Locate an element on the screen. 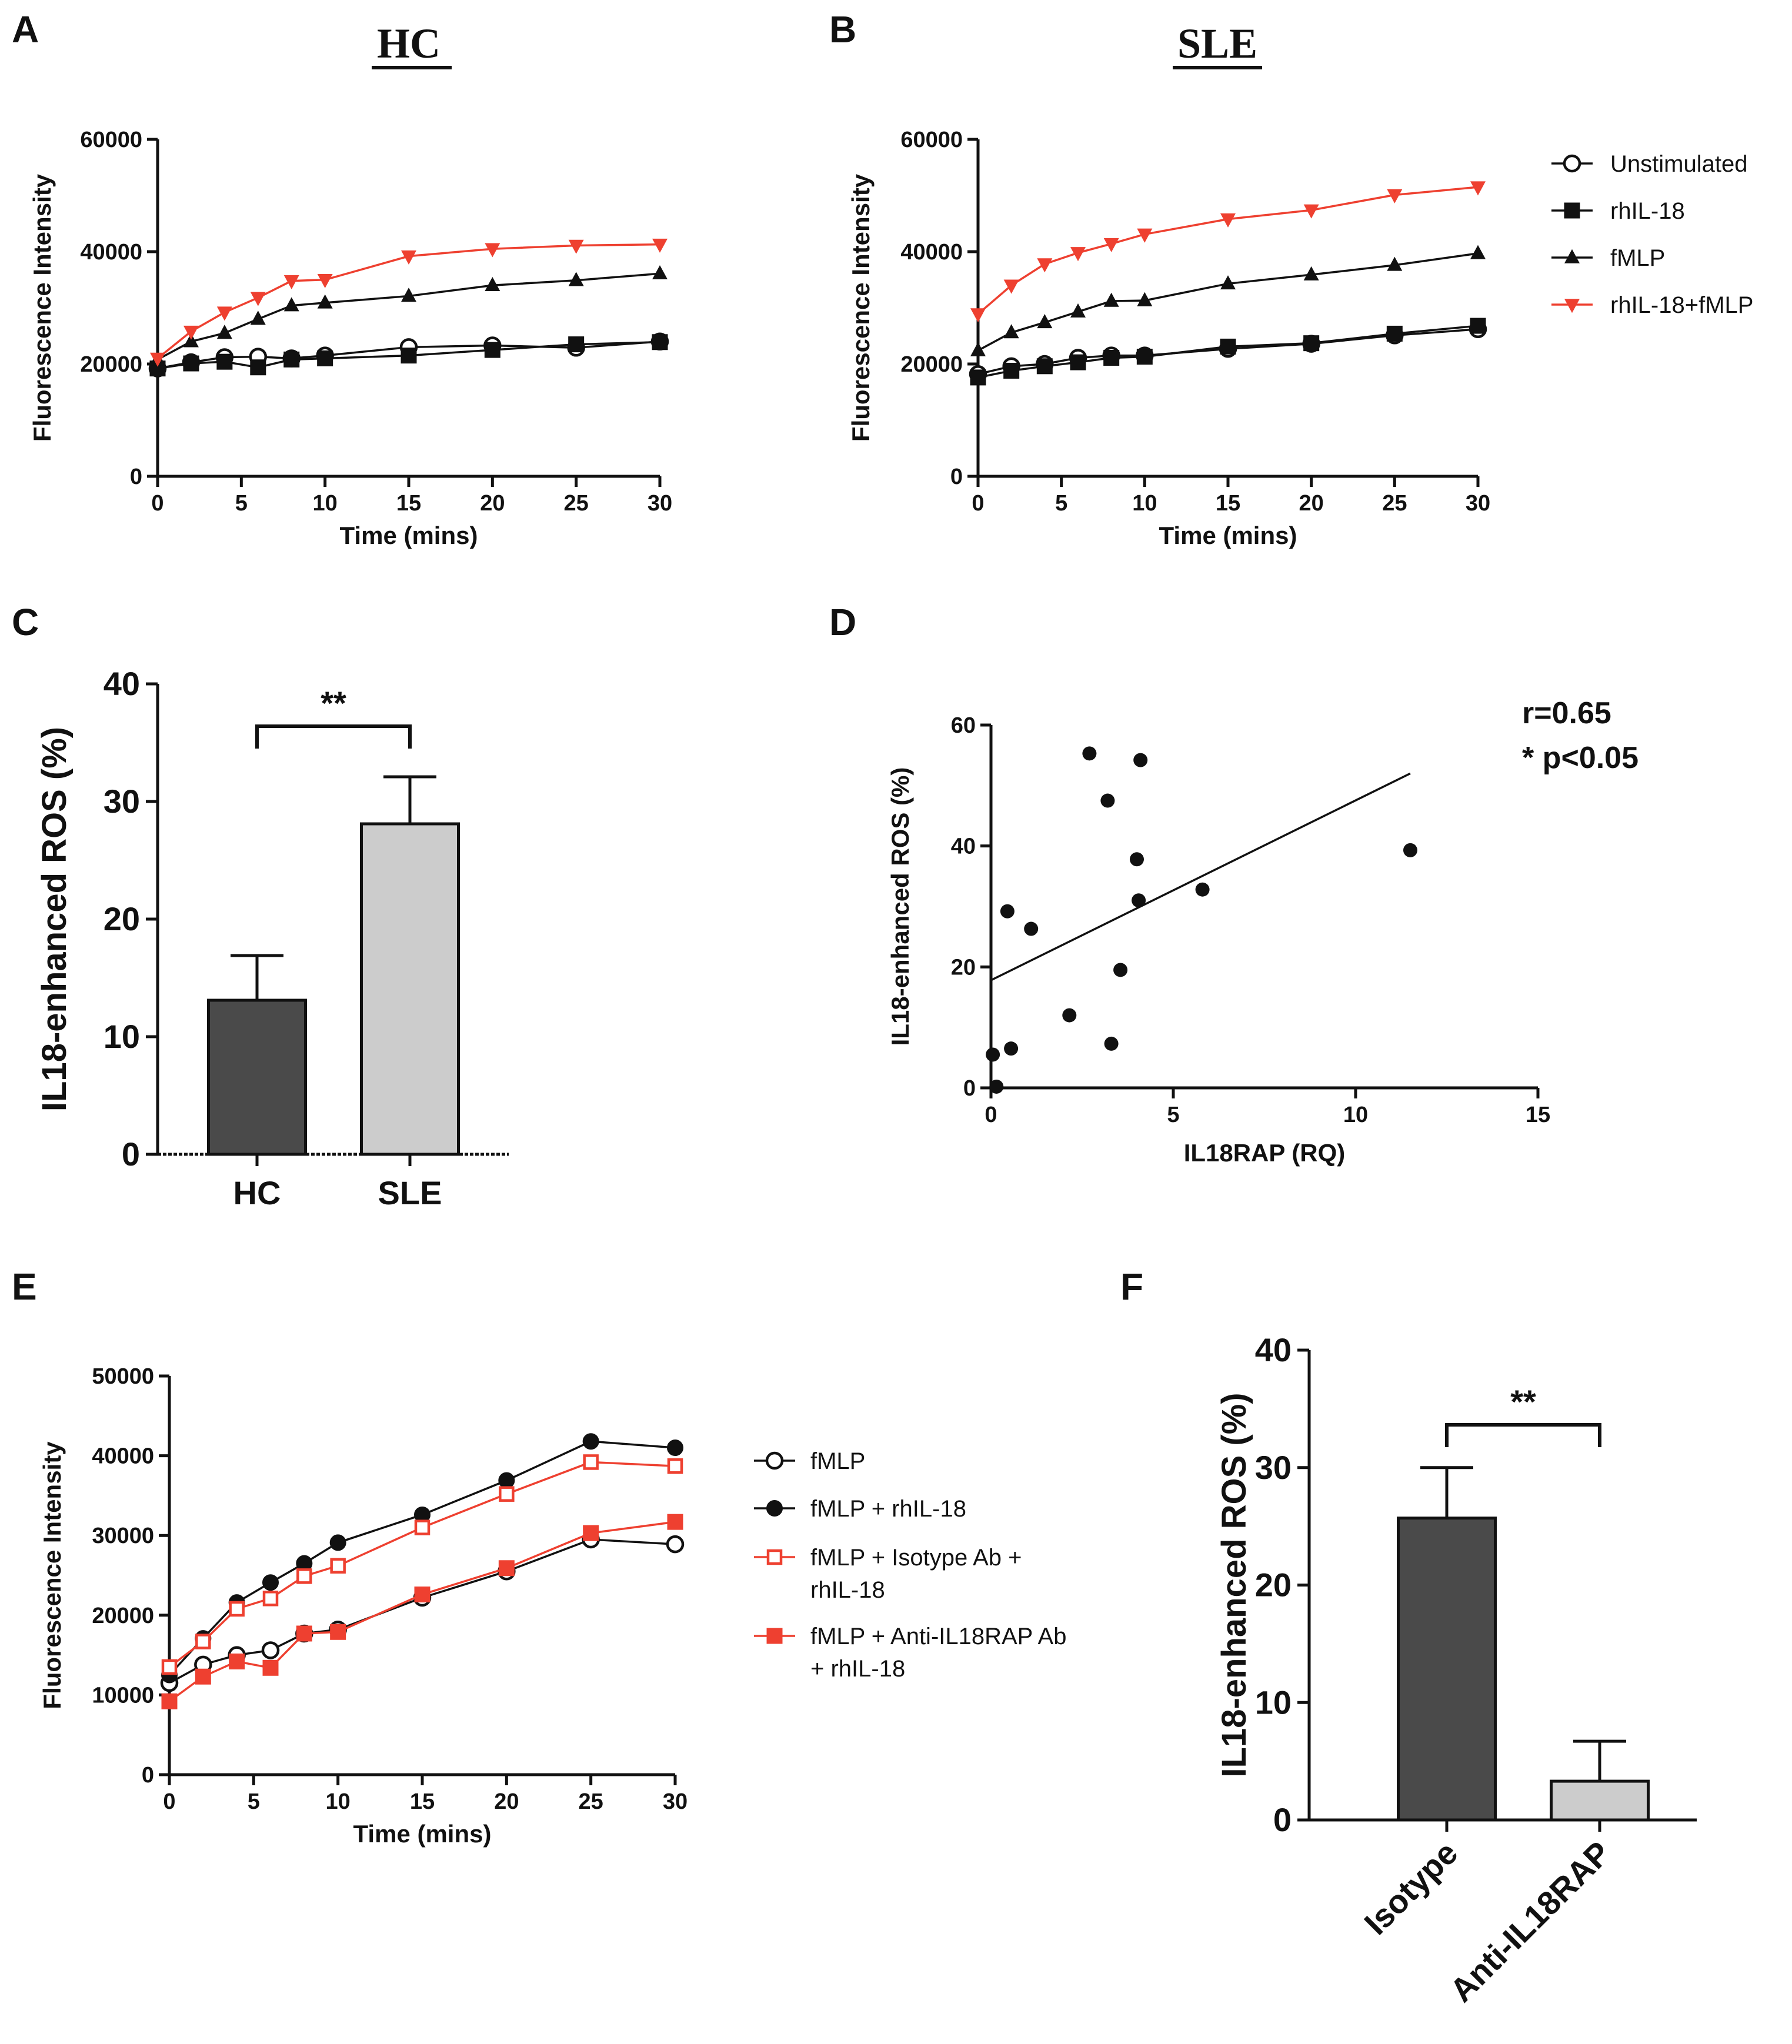 The width and height of the screenshot is (1792, 2044). panel-label-a: A is located at coordinates (25, 30).